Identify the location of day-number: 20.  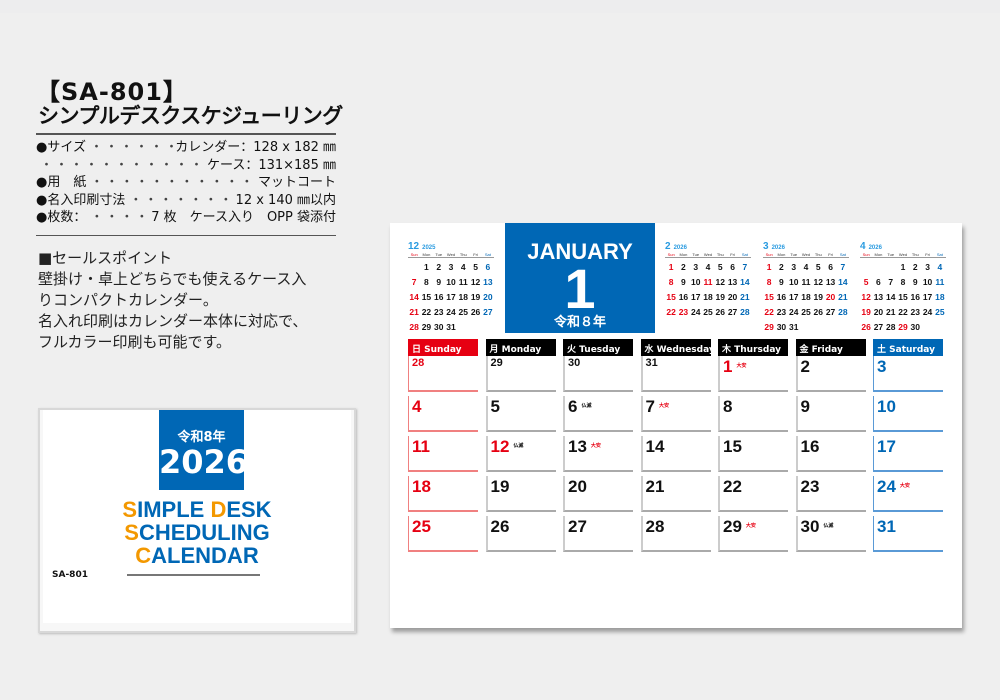
(577, 486).